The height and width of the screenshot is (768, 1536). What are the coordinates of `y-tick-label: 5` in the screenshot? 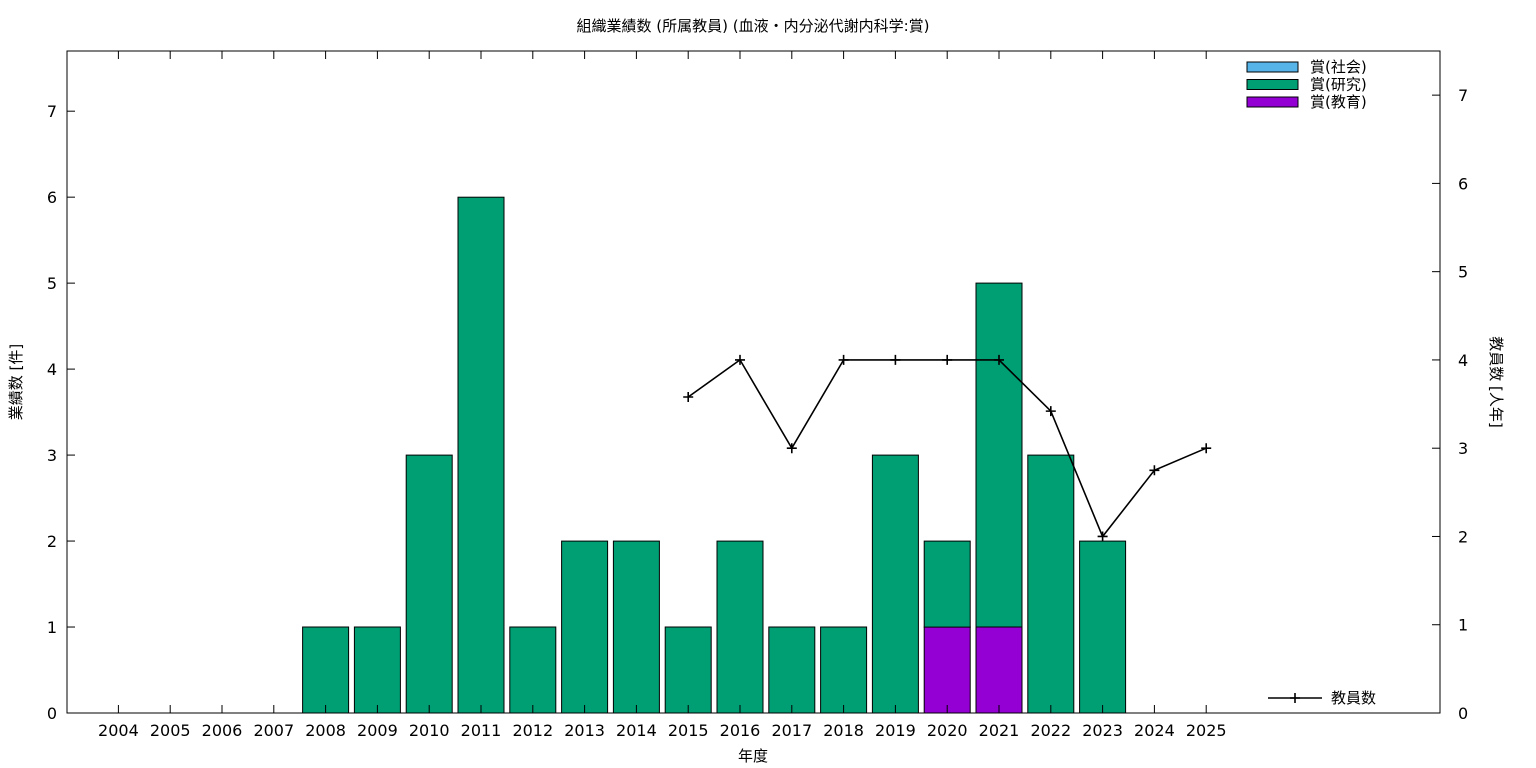 It's located at (52, 283).